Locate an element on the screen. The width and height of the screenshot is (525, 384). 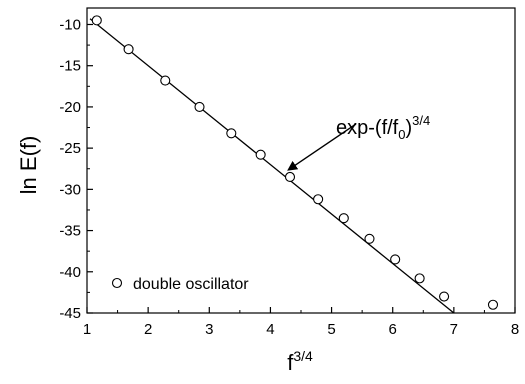
legend-label: double oscillator is located at coordinates (191, 284).